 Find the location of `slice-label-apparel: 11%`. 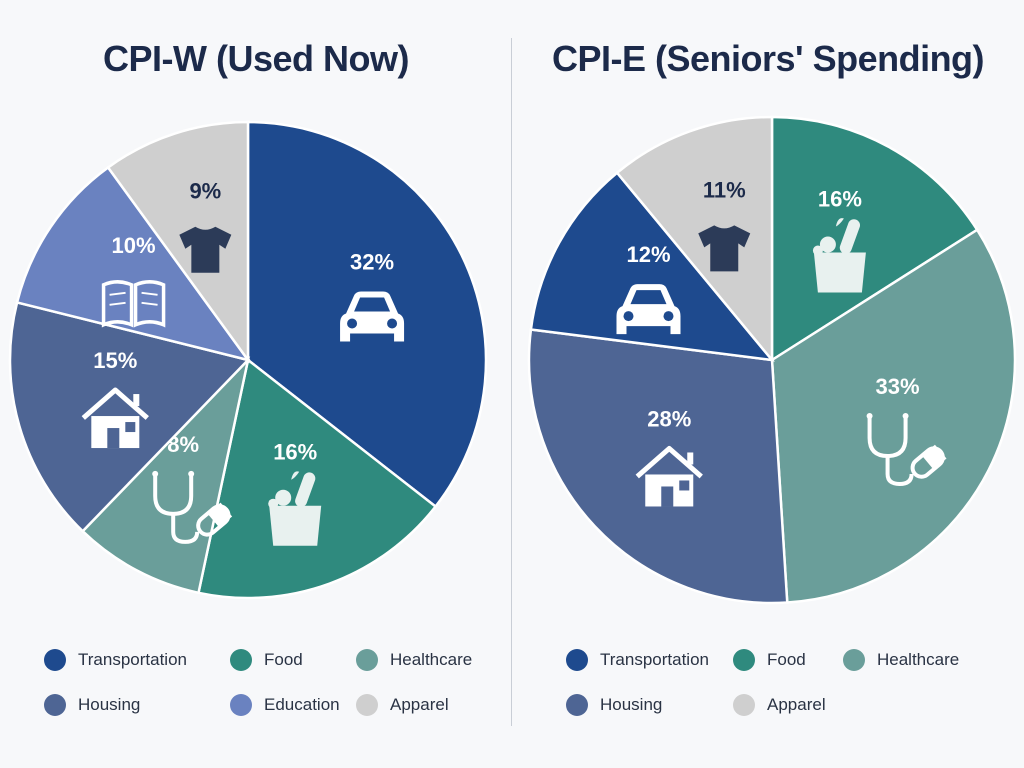

slice-label-apparel: 11% is located at coordinates (724, 189).